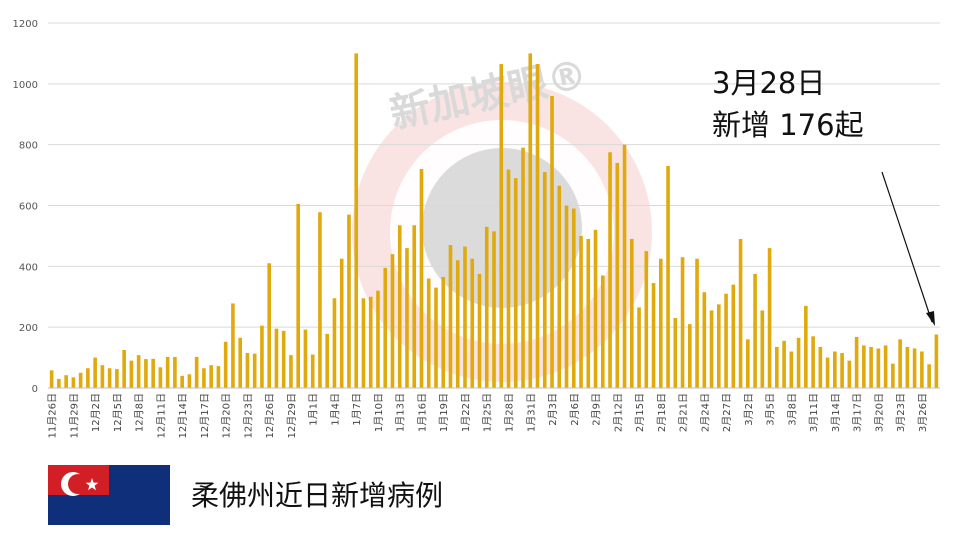 The width and height of the screenshot is (957, 539). What do you see at coordinates (74, 415) in the screenshot?
I see `x-tick-label: 11月29日` at bounding box center [74, 415].